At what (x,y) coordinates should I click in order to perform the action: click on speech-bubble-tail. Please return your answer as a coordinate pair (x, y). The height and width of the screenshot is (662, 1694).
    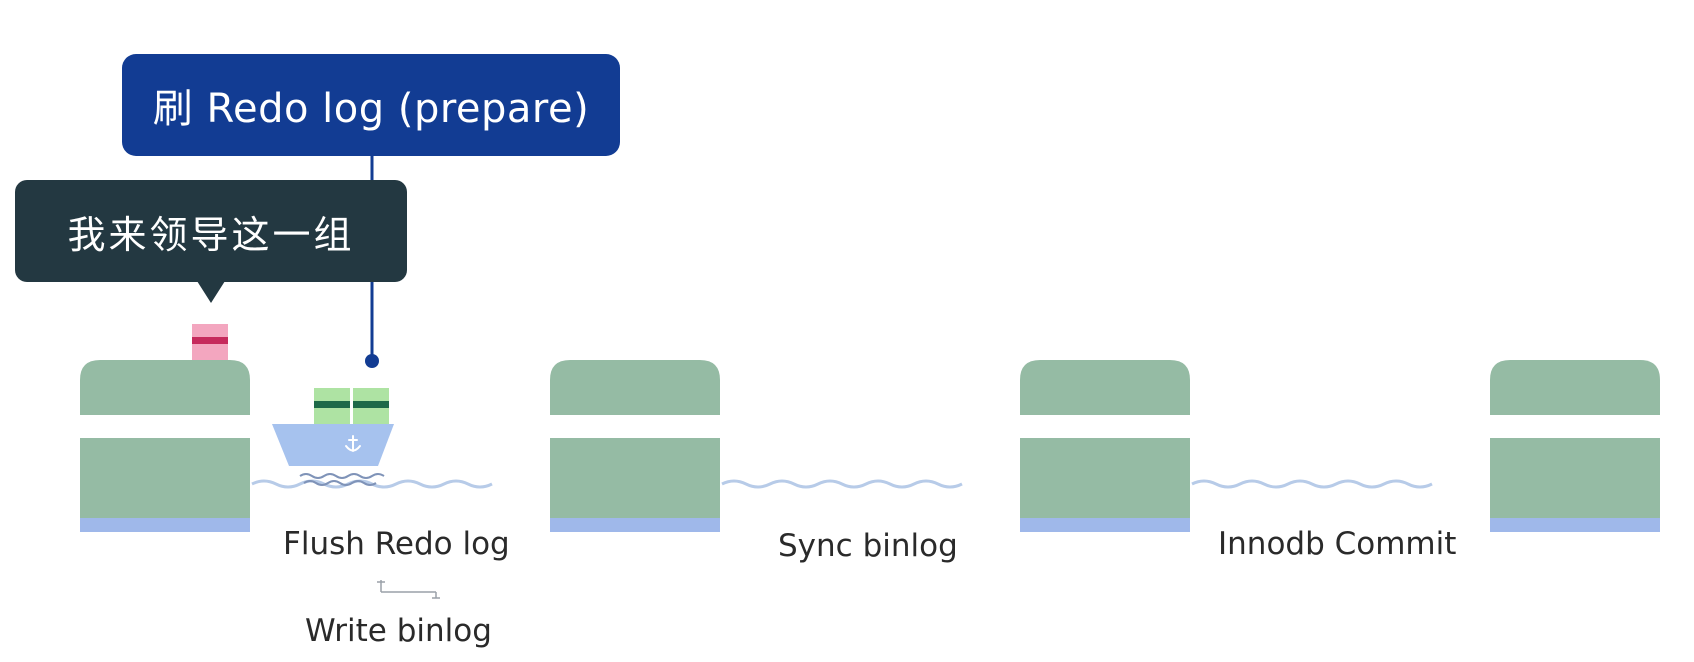
    Looking at the image, I should click on (211, 292).